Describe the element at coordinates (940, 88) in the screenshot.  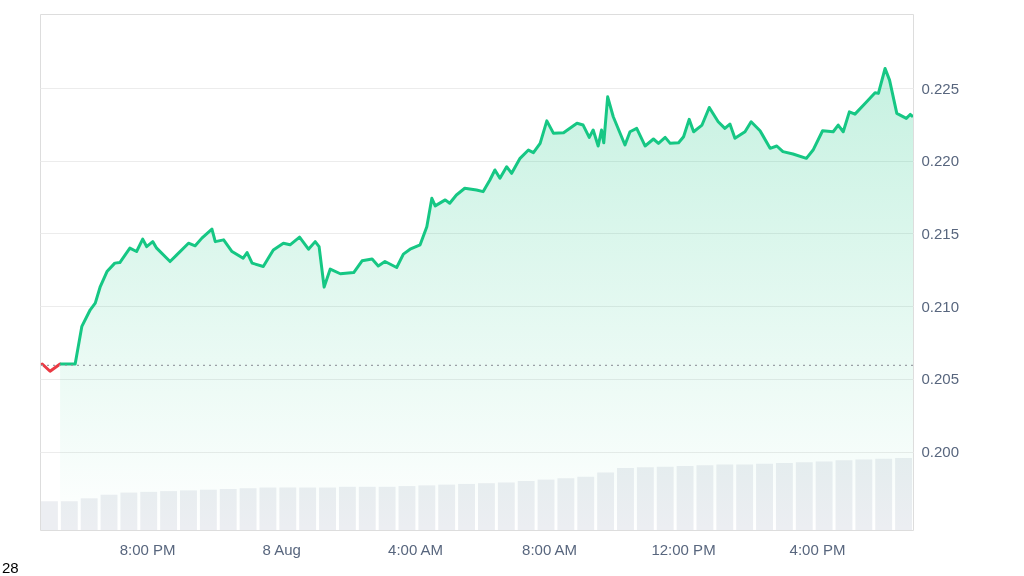
I see `y-tick-label: 0.225` at that location.